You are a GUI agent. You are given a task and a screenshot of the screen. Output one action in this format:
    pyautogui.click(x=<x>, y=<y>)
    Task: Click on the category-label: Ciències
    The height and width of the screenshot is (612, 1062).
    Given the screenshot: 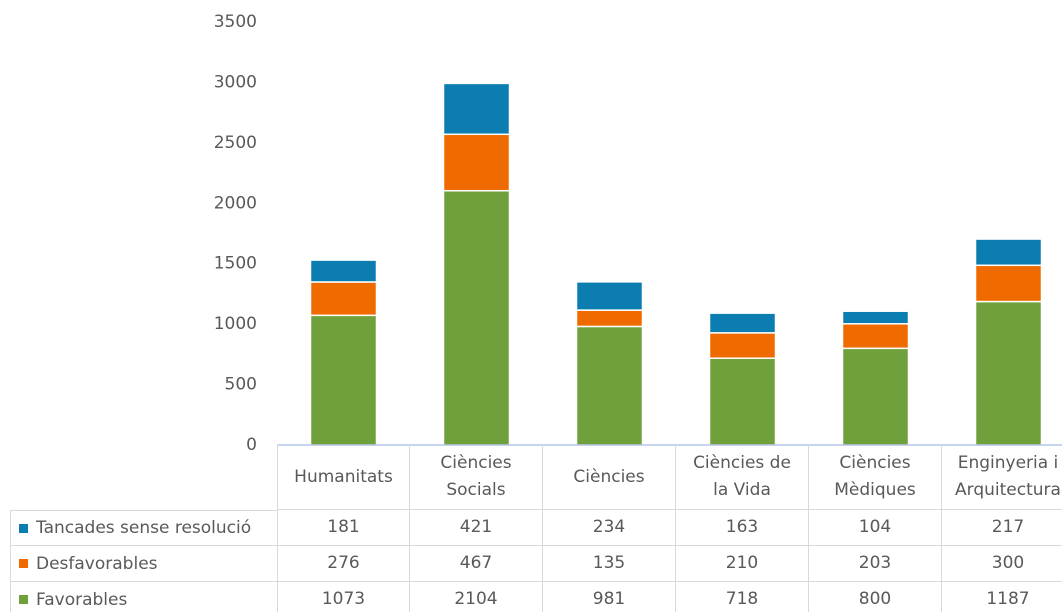 What is the action you would take?
    pyautogui.click(x=609, y=477)
    